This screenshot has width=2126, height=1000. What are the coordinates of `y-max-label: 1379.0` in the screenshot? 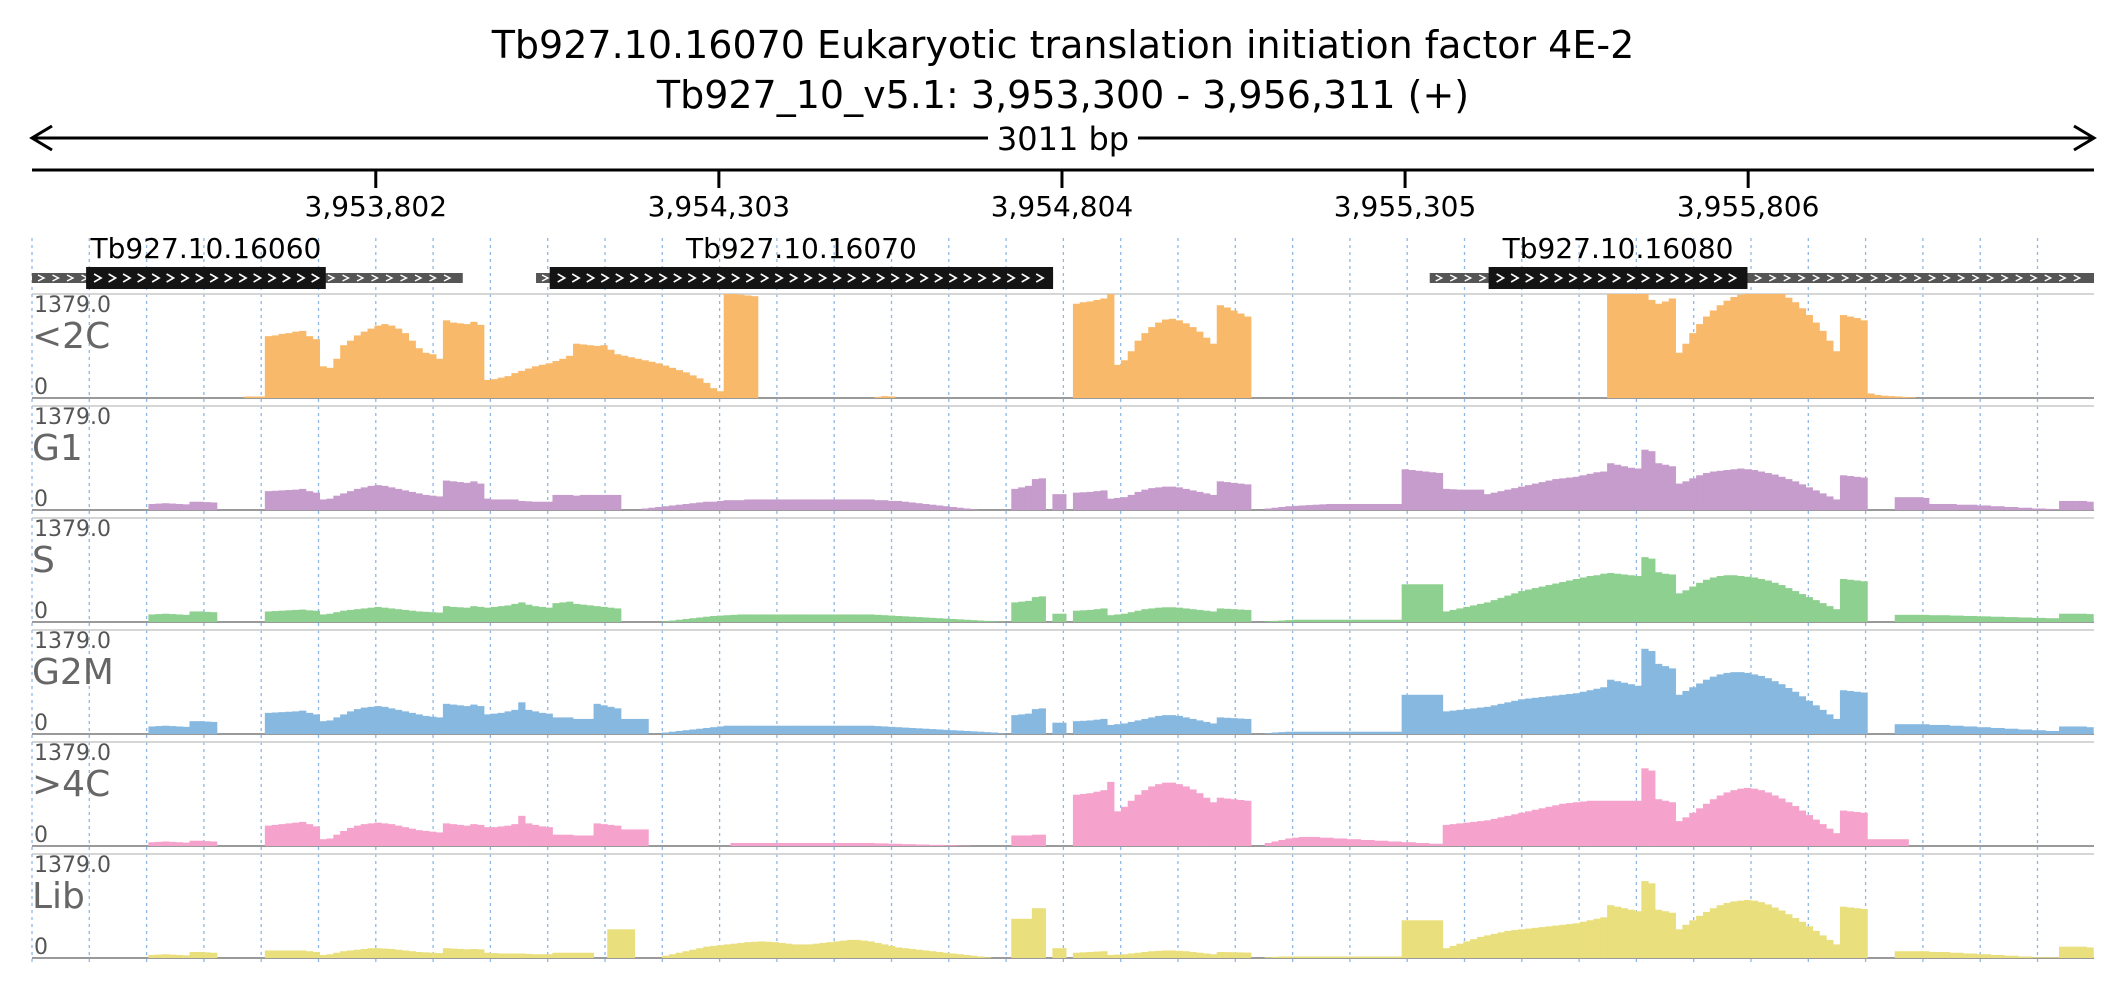 It's located at (72, 641).